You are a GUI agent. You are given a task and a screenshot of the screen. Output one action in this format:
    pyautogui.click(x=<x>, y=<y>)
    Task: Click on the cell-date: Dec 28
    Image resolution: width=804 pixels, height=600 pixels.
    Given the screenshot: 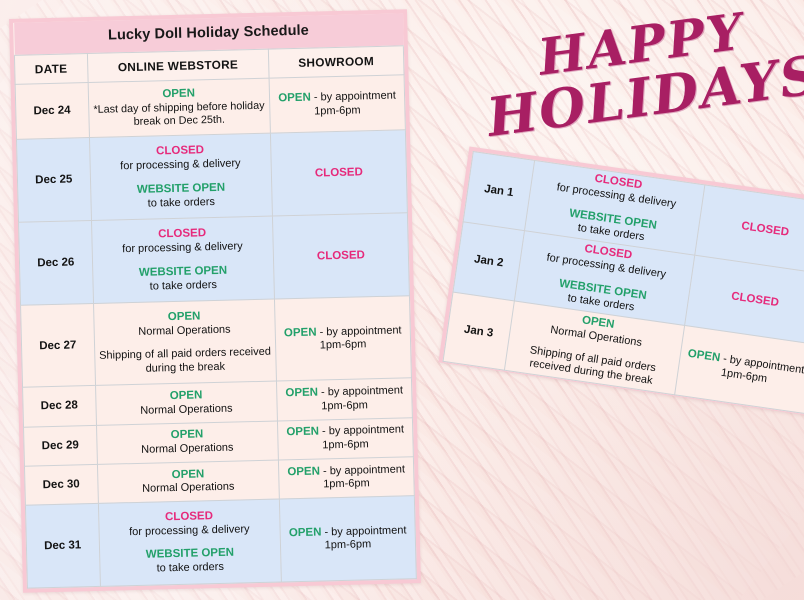 What is the action you would take?
    pyautogui.click(x=59, y=406)
    